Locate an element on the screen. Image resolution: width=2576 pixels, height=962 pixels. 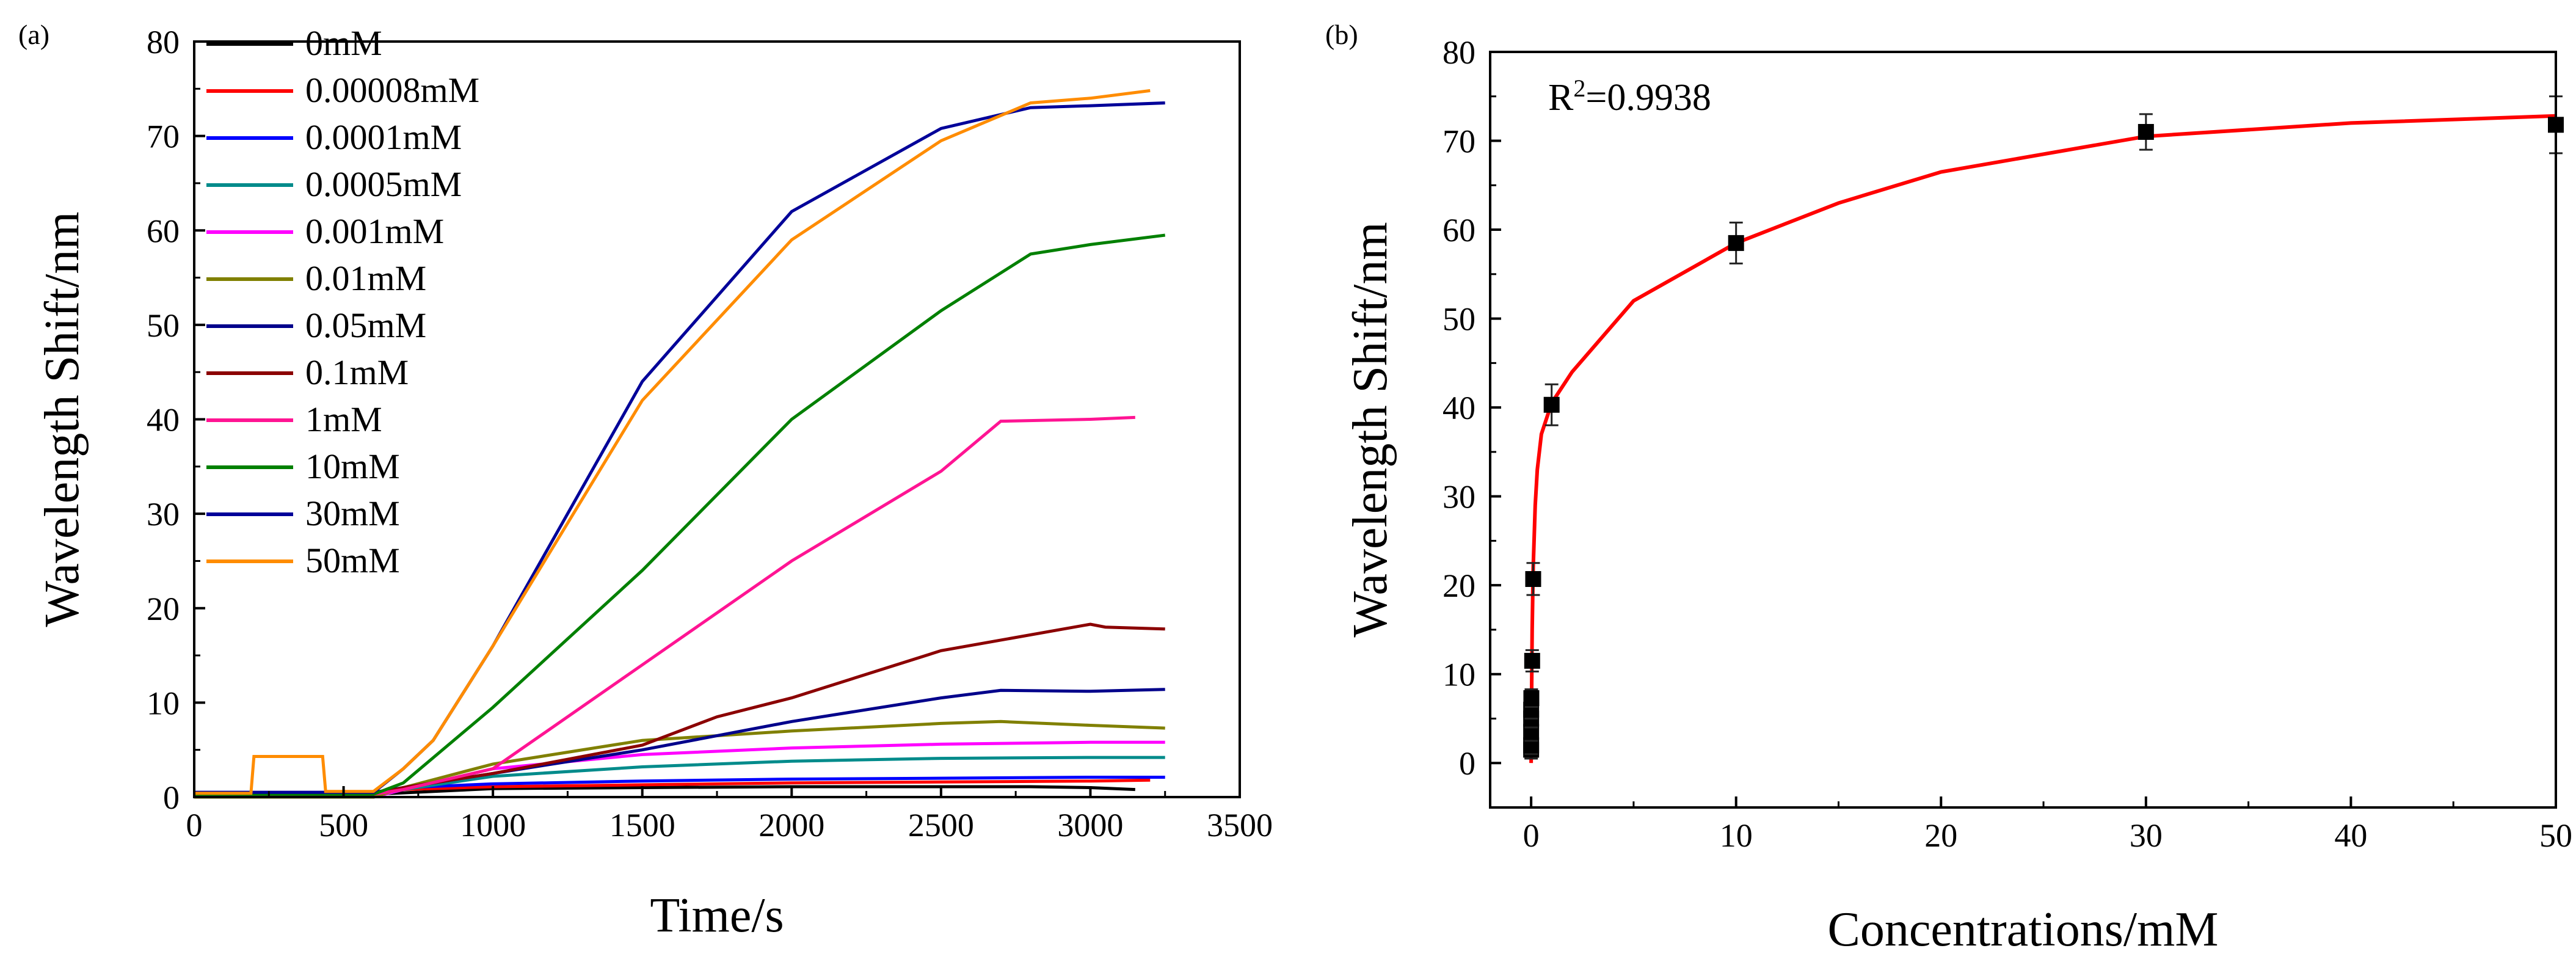
x-tick-label: 2500 is located at coordinates (941, 825).